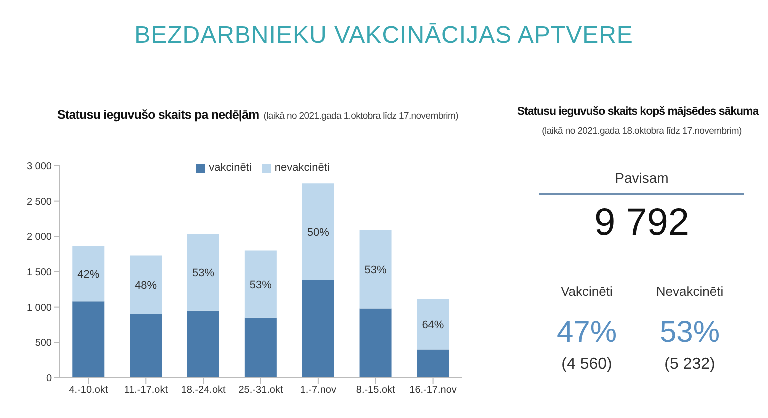 The image size is (768, 418). Describe the element at coordinates (642, 131) in the screenshot. I see `text: (laikā no 2021.gada 18.oktobra līdz 17.novembrim)` at that location.